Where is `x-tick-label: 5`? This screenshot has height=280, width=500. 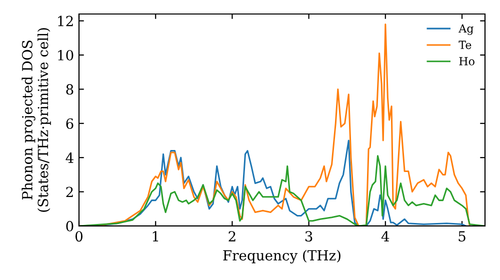
x-tick-label: 5 is located at coordinates (462, 236).